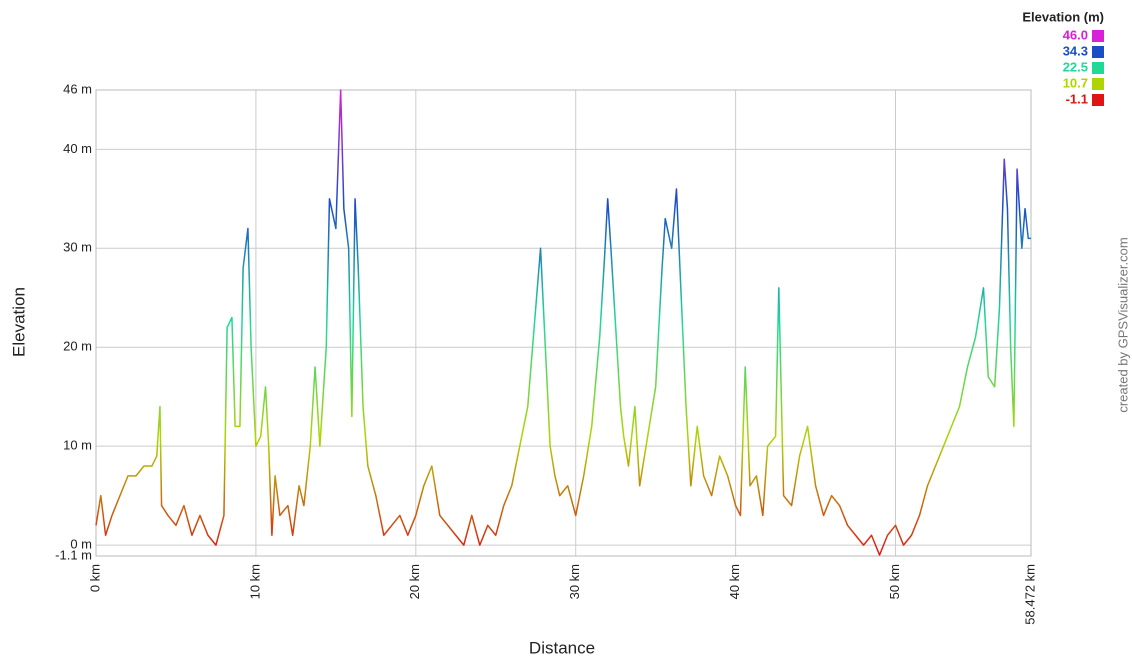  Describe the element at coordinates (574, 581) in the screenshot. I see `x-tick-label: 30 km` at that location.